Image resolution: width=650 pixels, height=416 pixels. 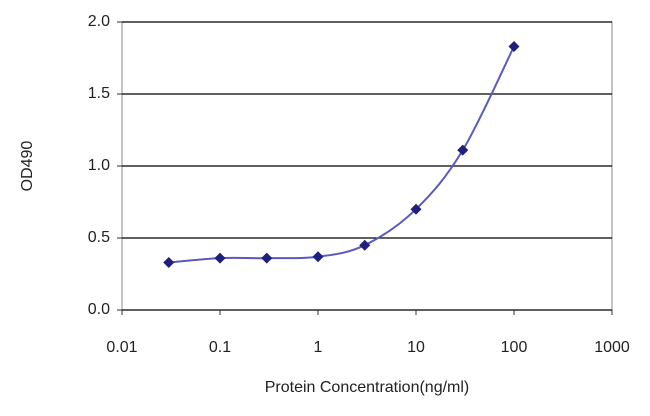 What do you see at coordinates (27, 166) in the screenshot?
I see `y-axis-label: OD490` at bounding box center [27, 166].